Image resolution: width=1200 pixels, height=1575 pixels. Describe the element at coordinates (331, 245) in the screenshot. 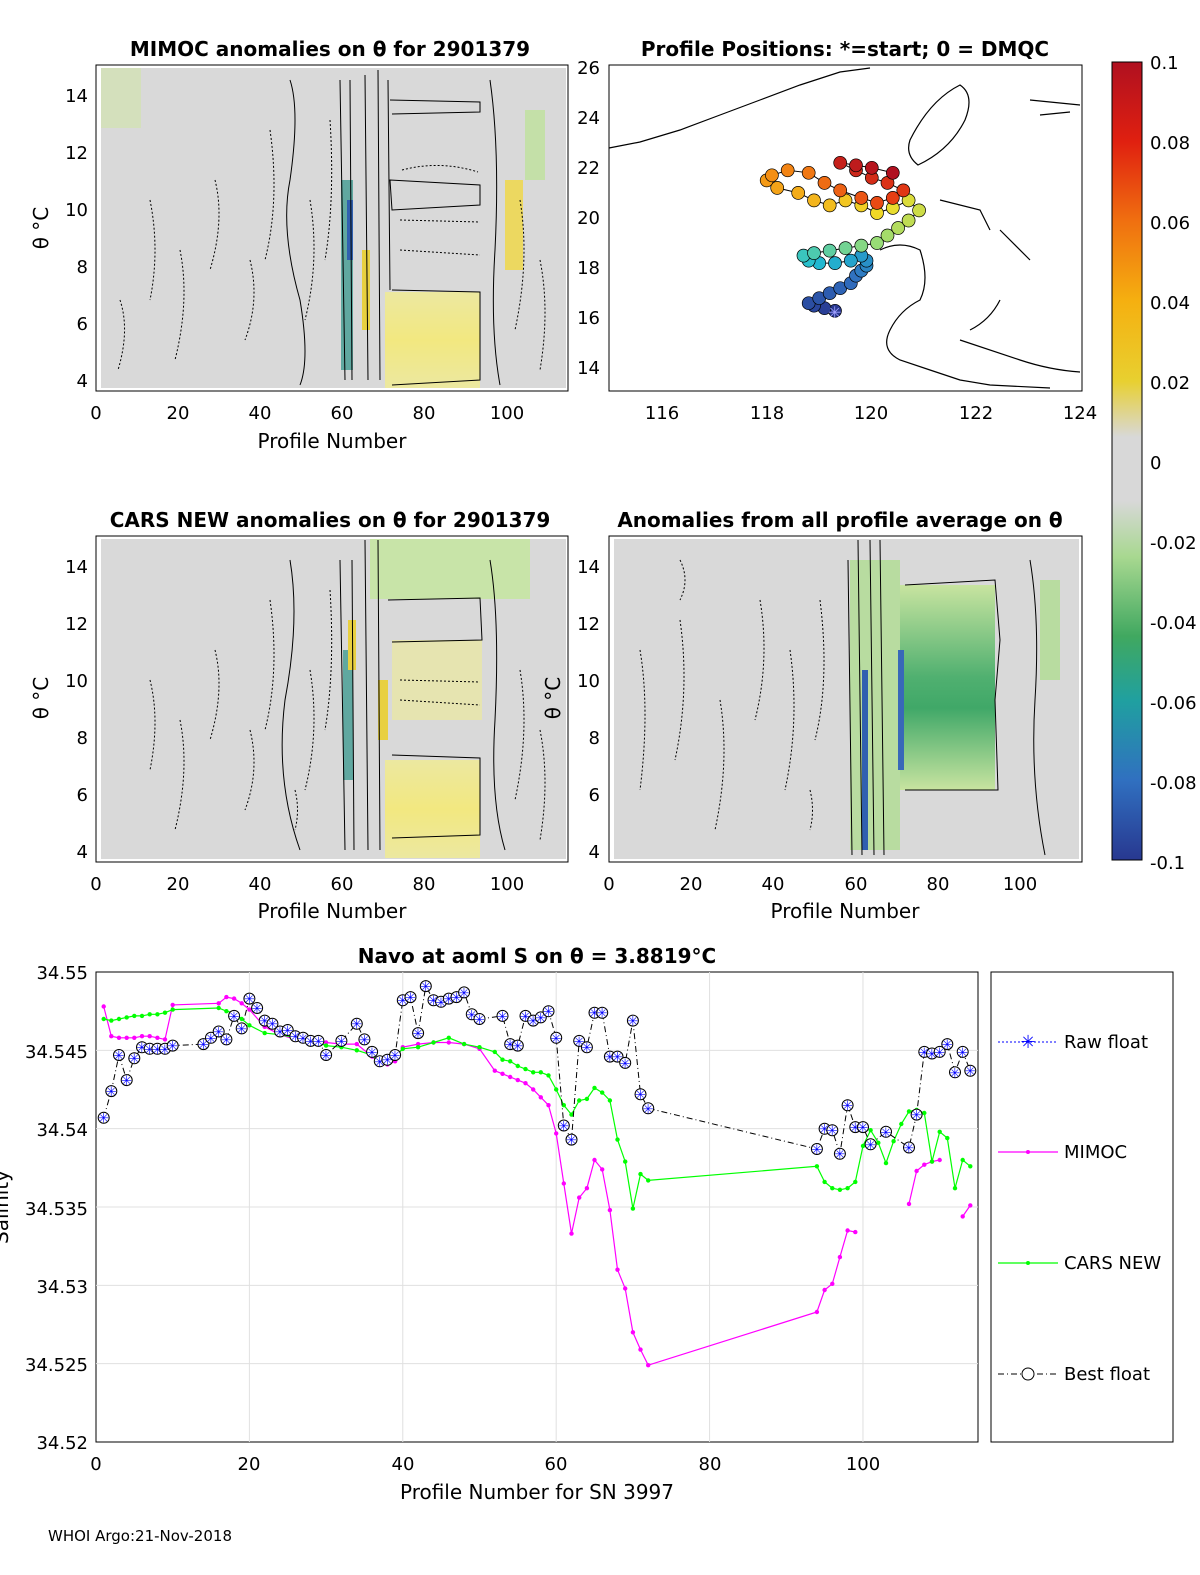

I see `mimoc-dotted-contours` at that location.